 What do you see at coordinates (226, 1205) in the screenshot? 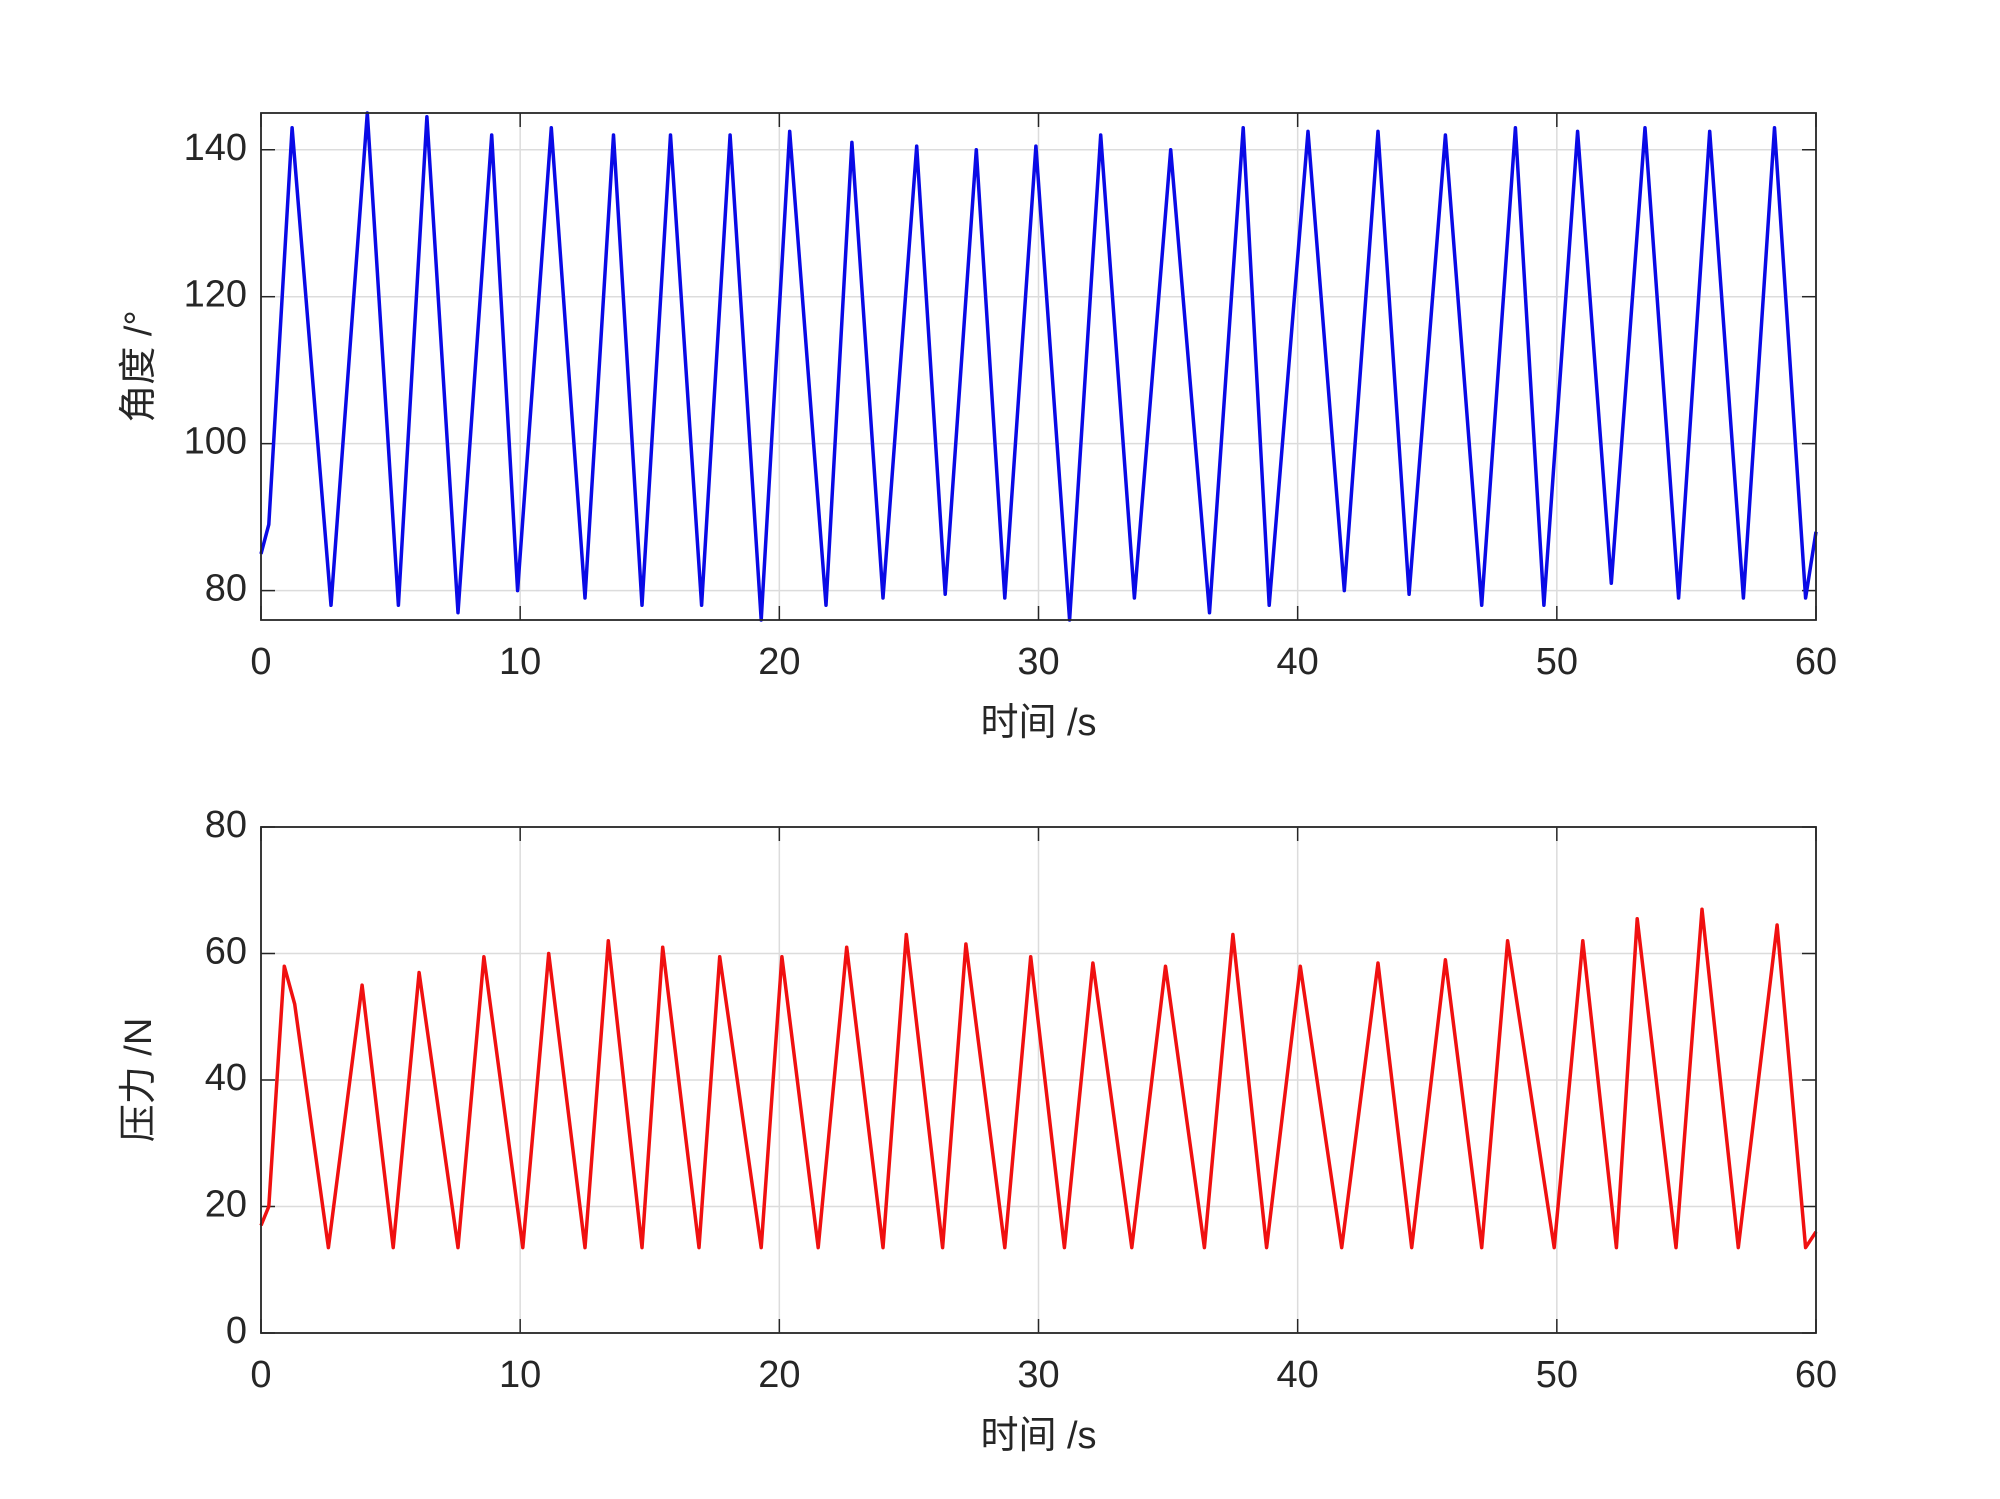
I see `y-tick-label: 20` at bounding box center [226, 1205].